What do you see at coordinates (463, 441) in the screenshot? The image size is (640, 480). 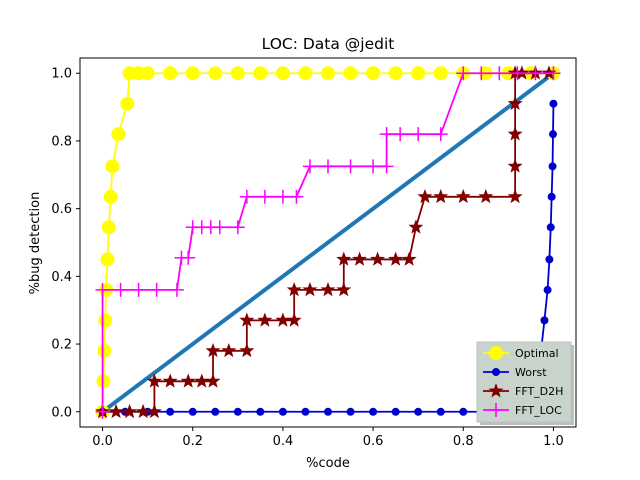 I see `x-tick-label: 0.8` at bounding box center [463, 441].